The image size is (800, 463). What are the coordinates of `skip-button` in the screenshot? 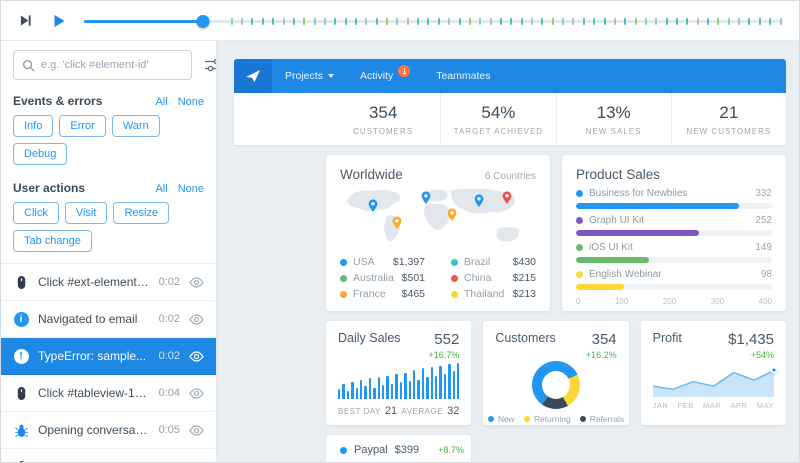 It's located at (25, 20).